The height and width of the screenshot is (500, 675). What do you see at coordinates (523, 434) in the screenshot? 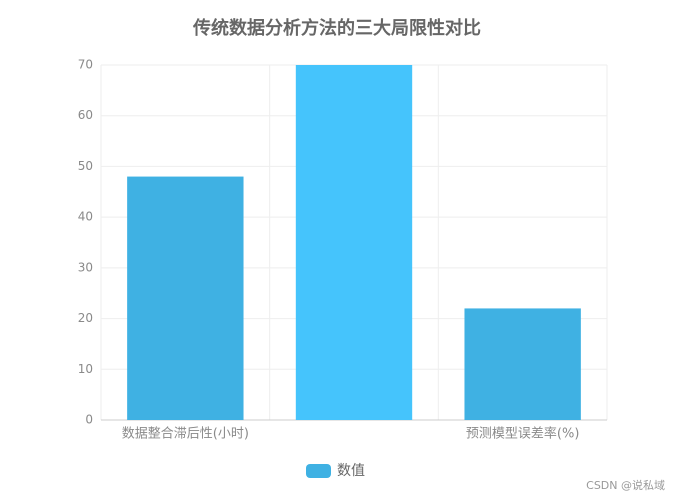
I see `x-tick-label: 预测模型误差率(%)` at bounding box center [523, 434].